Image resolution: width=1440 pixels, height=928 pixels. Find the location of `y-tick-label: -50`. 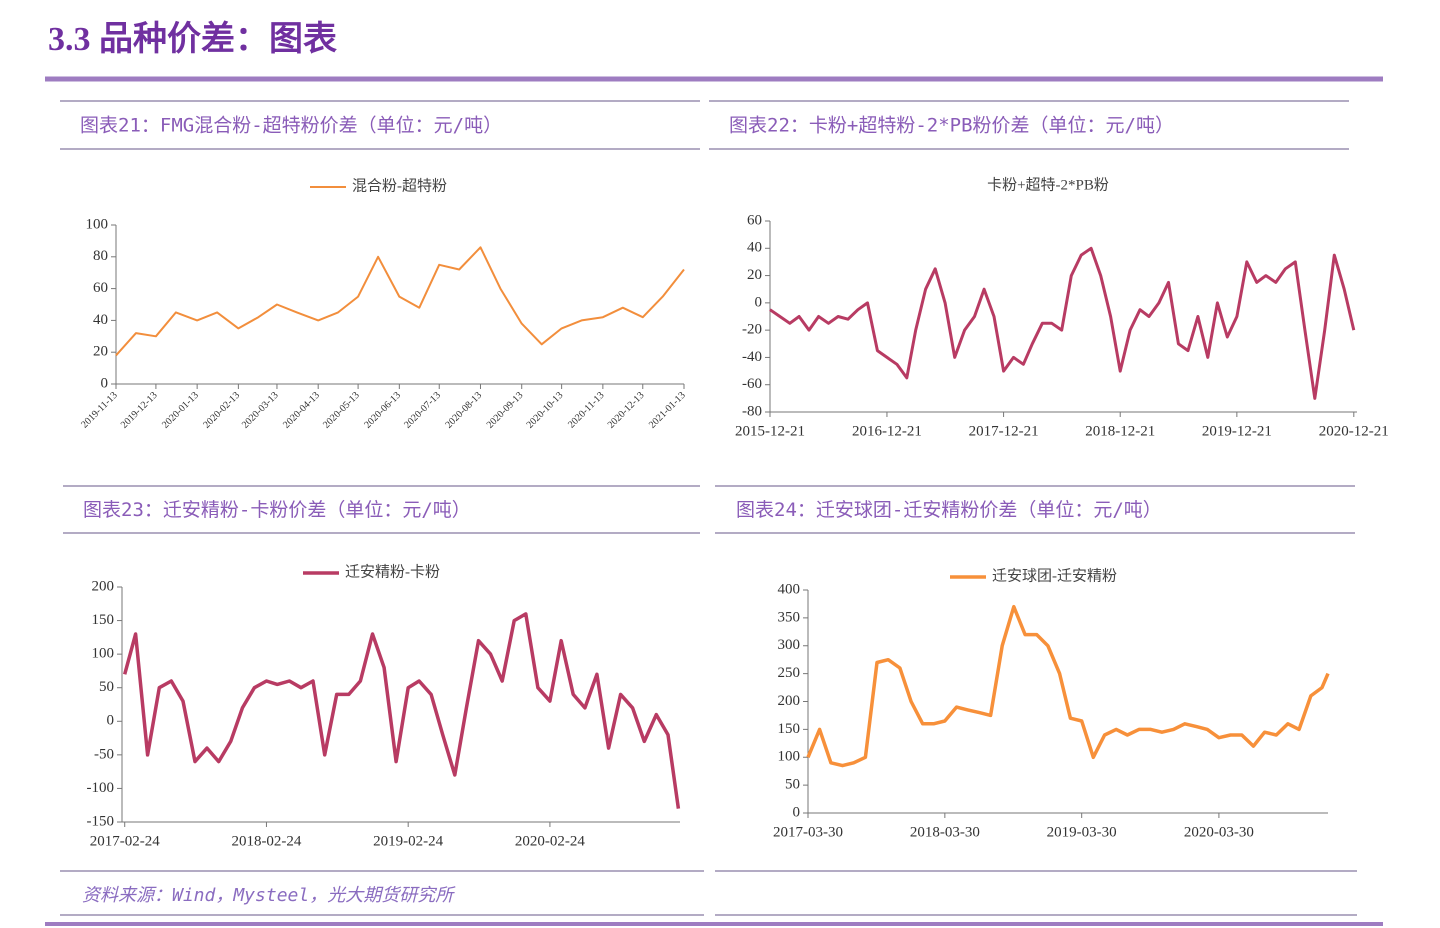

y-tick-label: -50 is located at coordinates (104, 754).